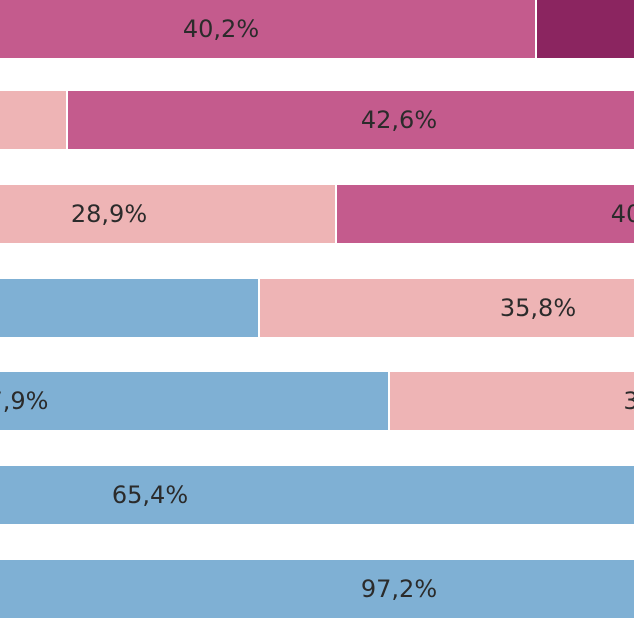 The width and height of the screenshot is (634, 618). I want to click on data-label: 3, so click(628, 401).